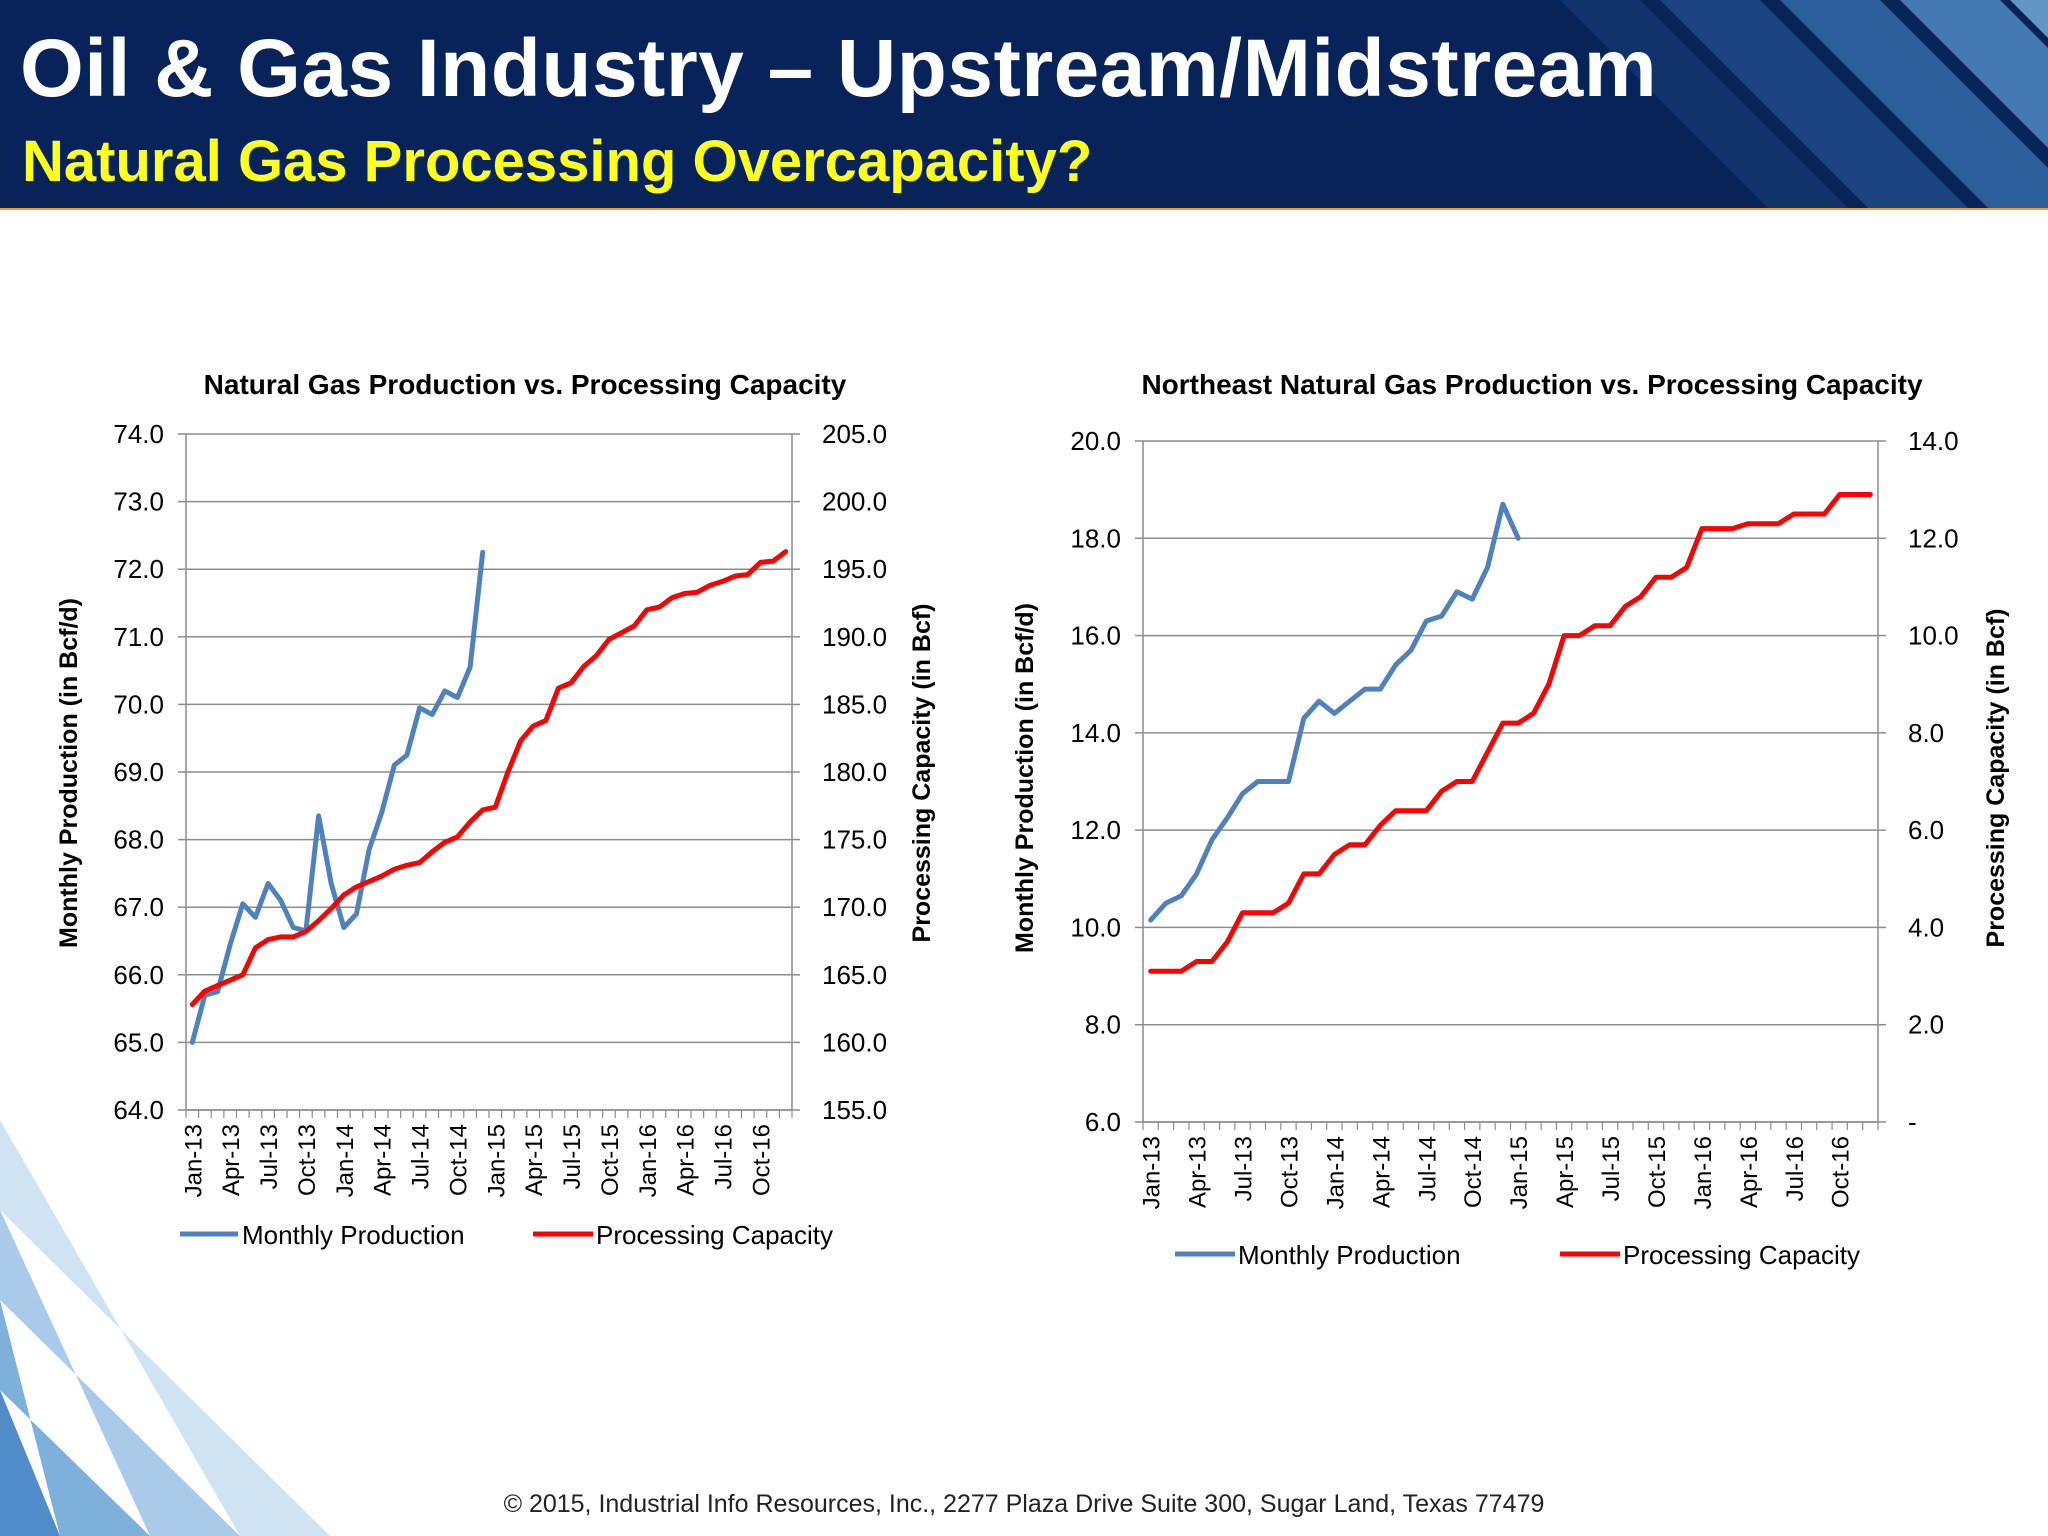 Image resolution: width=2048 pixels, height=1536 pixels. Describe the element at coordinates (138, 1110) in the screenshot. I see `y-tick-label: 64.0` at that location.